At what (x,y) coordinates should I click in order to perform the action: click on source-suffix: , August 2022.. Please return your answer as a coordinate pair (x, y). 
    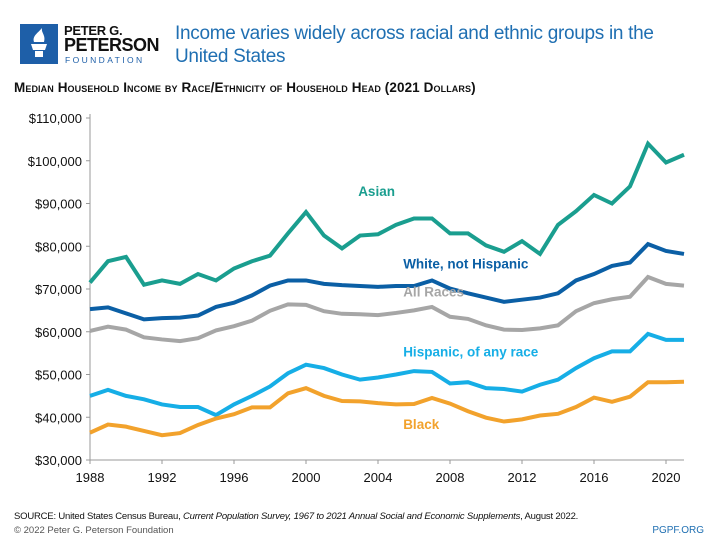
    Looking at the image, I should click on (549, 516).